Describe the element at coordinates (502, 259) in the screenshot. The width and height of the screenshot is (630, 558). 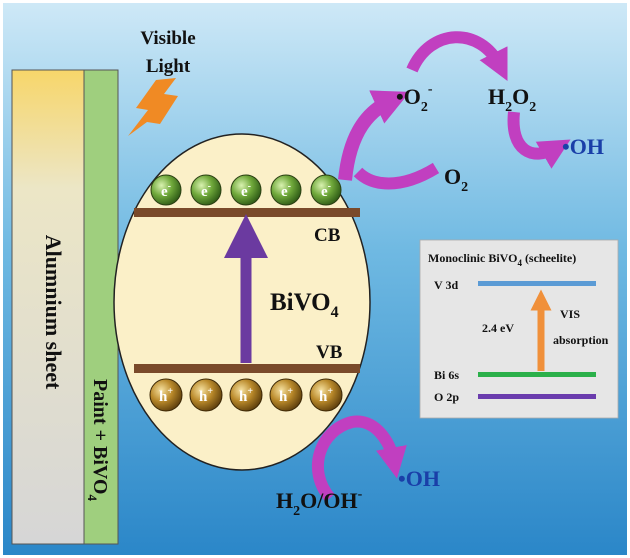
I see `inset-title: Monoclinic BiVO4 (scheelite)` at that location.